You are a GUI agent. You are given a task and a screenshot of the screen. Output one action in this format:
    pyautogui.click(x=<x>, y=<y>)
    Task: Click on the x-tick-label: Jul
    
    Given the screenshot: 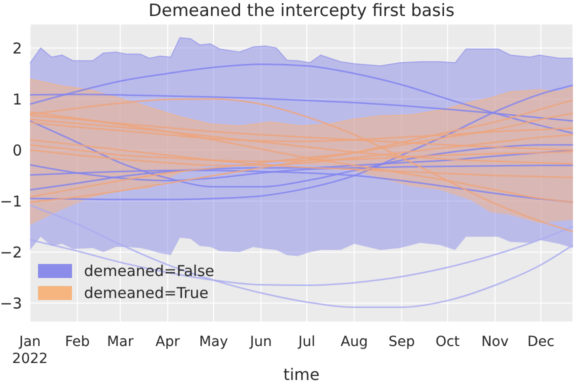 What is the action you would take?
    pyautogui.click(x=306, y=342)
    